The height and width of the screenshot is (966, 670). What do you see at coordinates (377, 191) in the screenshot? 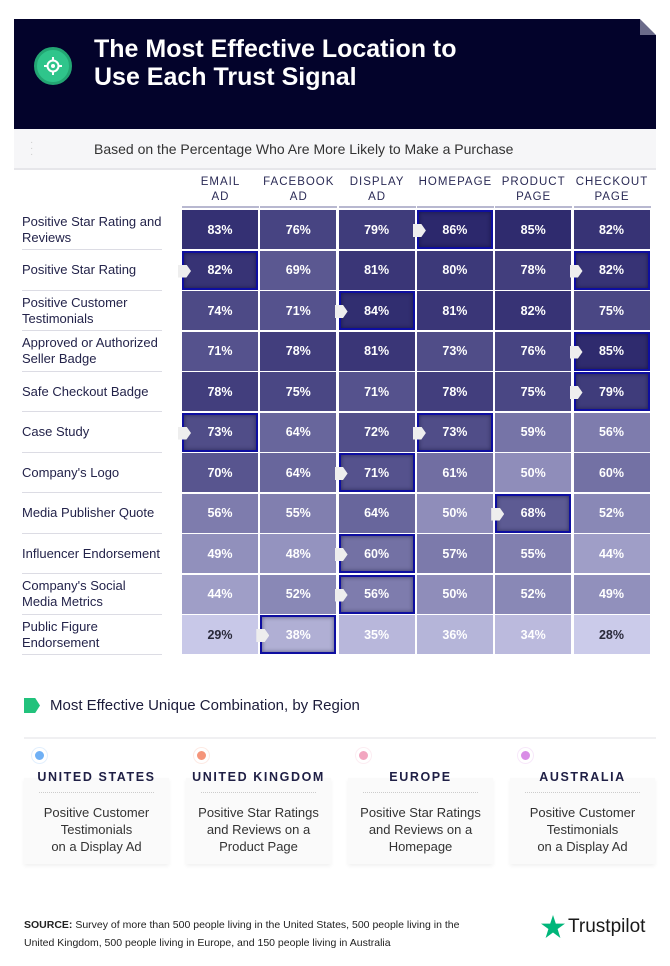
I see `column-header: DISPLAY AD` at bounding box center [377, 191].